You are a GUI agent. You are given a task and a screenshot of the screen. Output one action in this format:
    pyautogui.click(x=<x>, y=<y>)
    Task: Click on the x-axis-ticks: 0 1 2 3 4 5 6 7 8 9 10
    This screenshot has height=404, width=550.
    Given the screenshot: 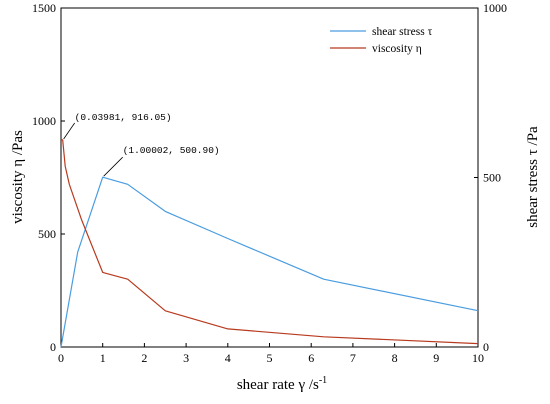 What is the action you would take?
    pyautogui.click(x=271, y=354)
    